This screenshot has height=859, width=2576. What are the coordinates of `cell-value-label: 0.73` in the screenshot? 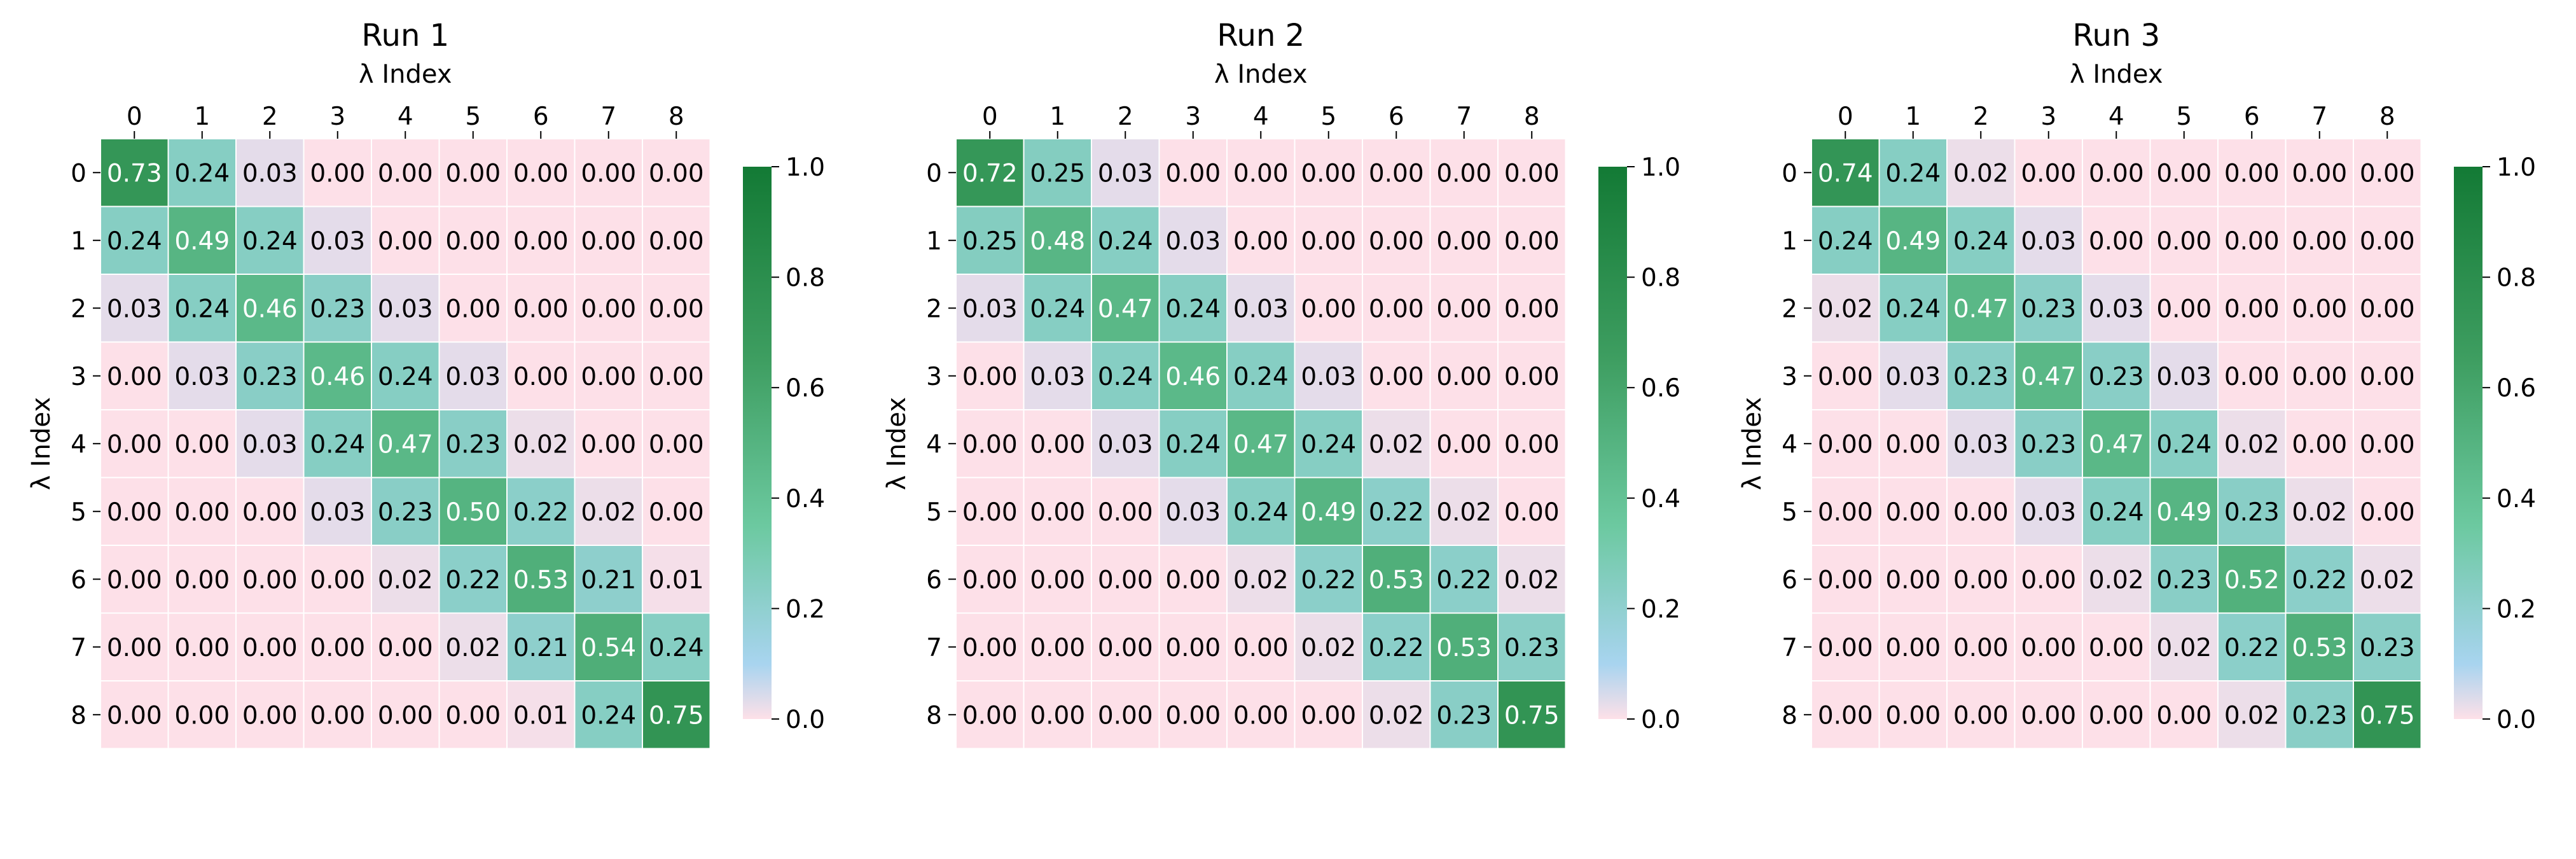 It's located at (134, 173).